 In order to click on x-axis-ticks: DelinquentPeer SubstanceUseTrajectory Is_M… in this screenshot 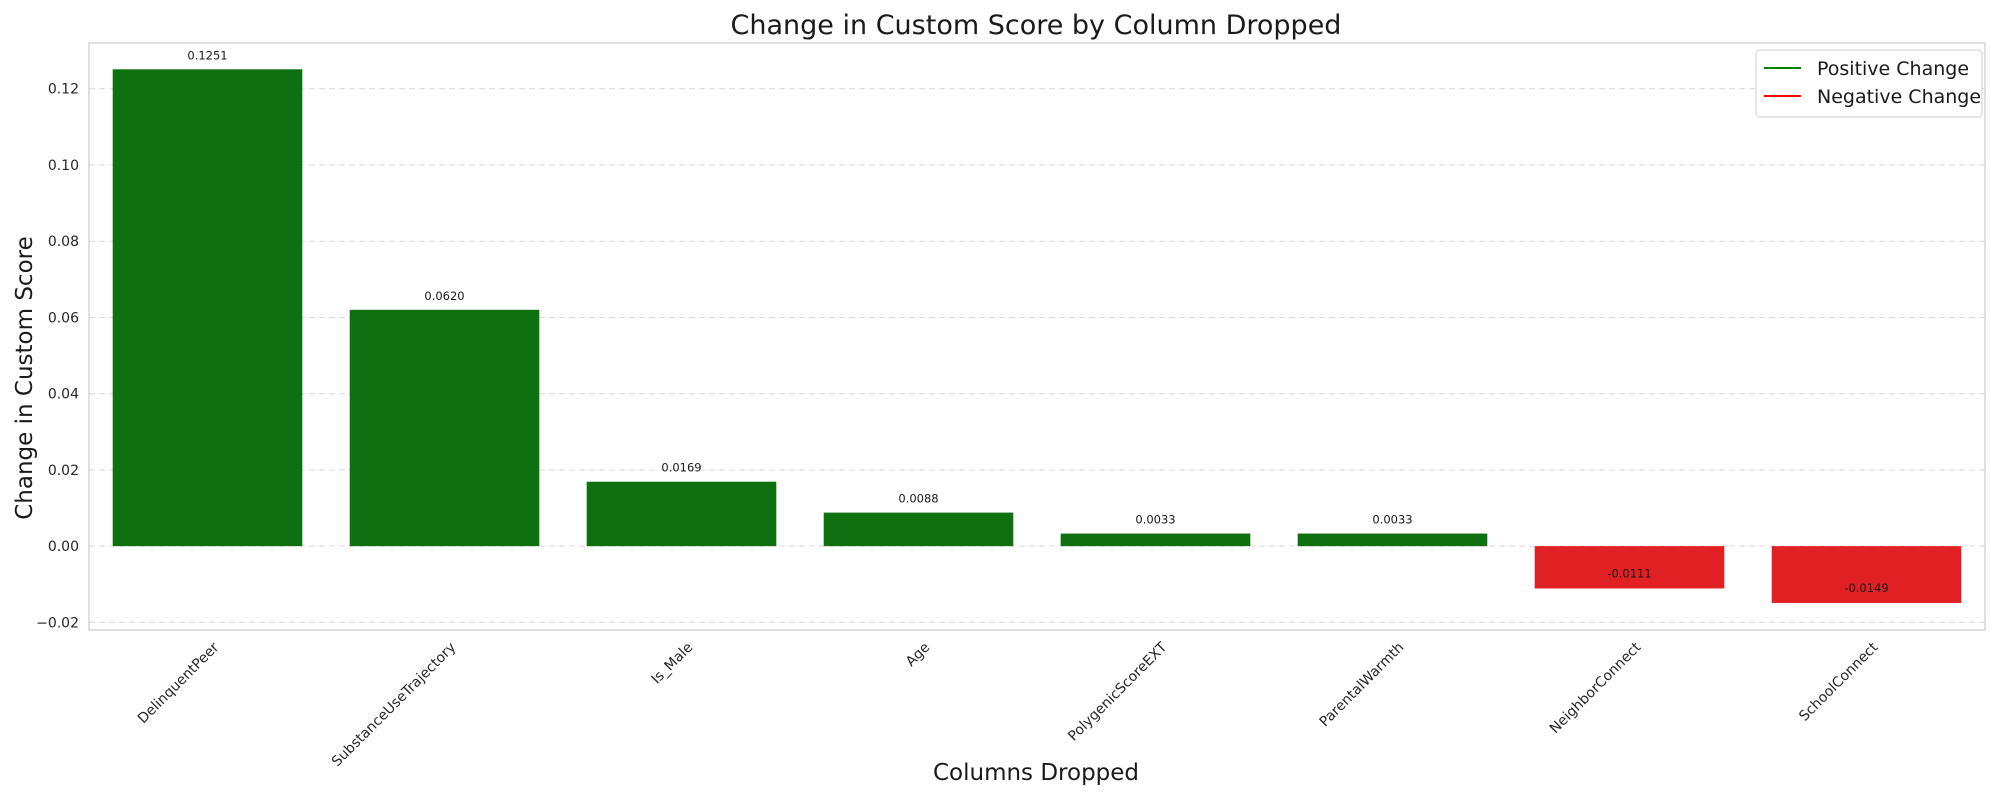, I will do `click(1008, 704)`.